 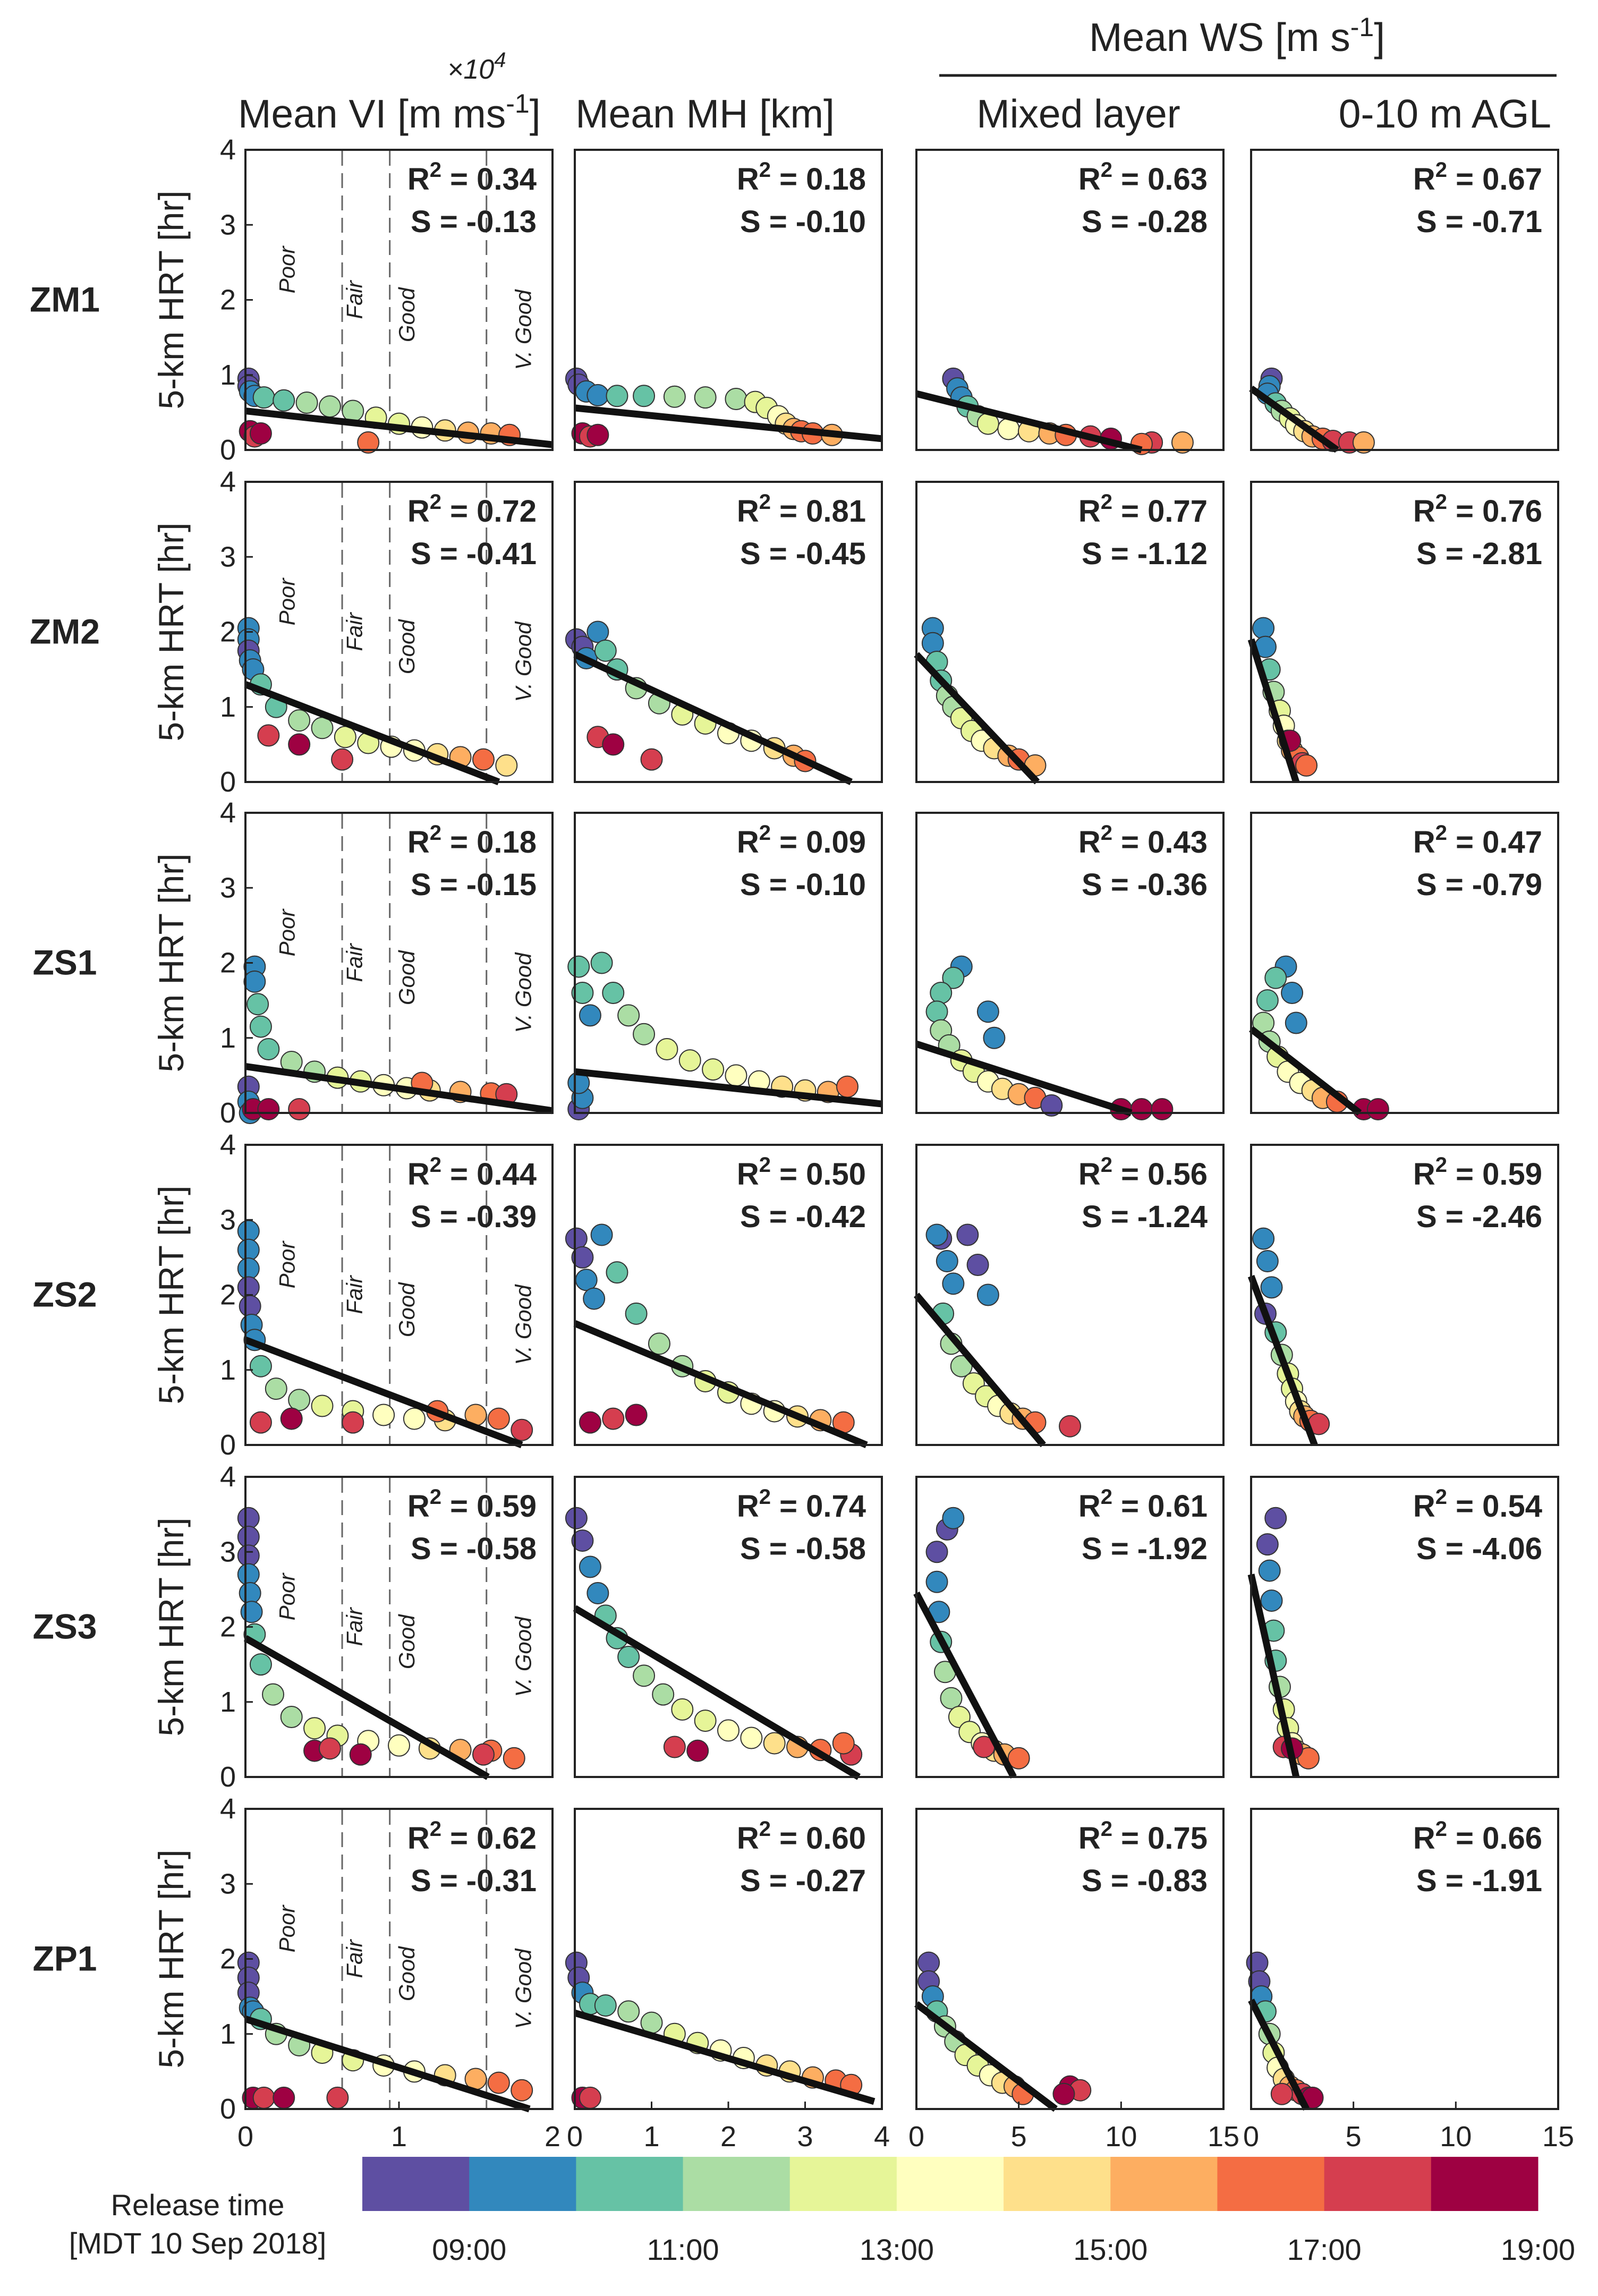 I want to click on title-vi: Mean VI [m ms-1], so click(x=389, y=113).